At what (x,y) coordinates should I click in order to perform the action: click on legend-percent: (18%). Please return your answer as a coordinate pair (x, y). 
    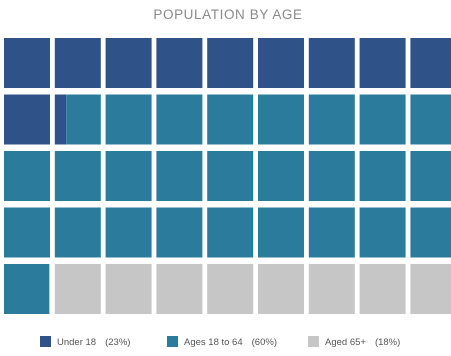
    Looking at the image, I should click on (387, 342).